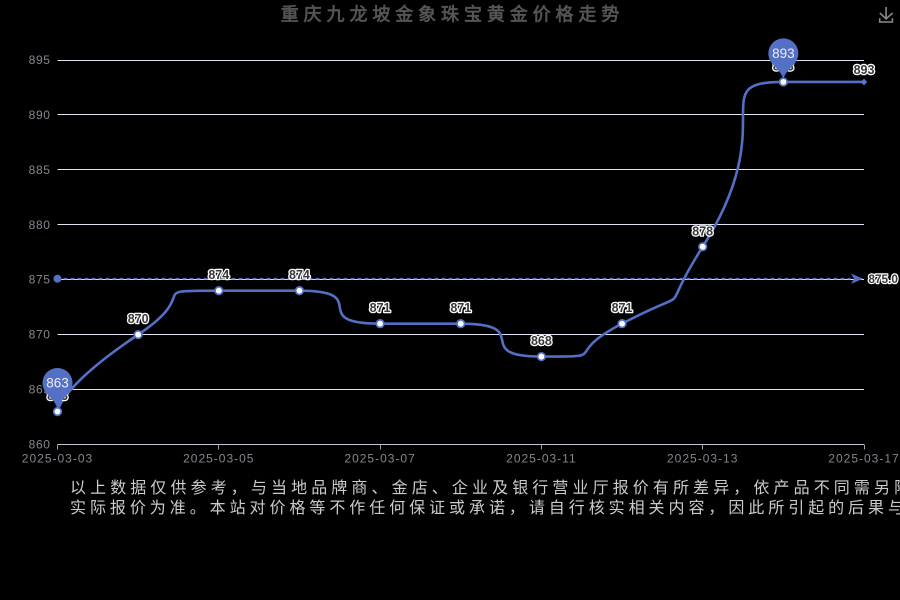 The width and height of the screenshot is (900, 600). What do you see at coordinates (883, 279) in the screenshot?
I see `svg-text: 875.0` at bounding box center [883, 279].